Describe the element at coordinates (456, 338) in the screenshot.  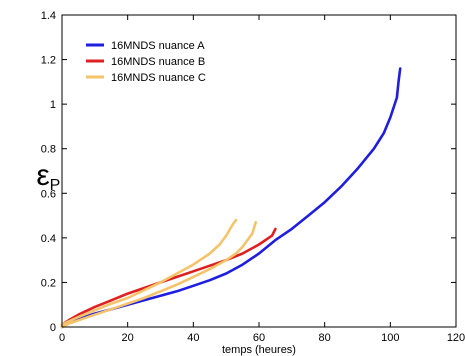
I see `x-tick-label: 120` at that location.